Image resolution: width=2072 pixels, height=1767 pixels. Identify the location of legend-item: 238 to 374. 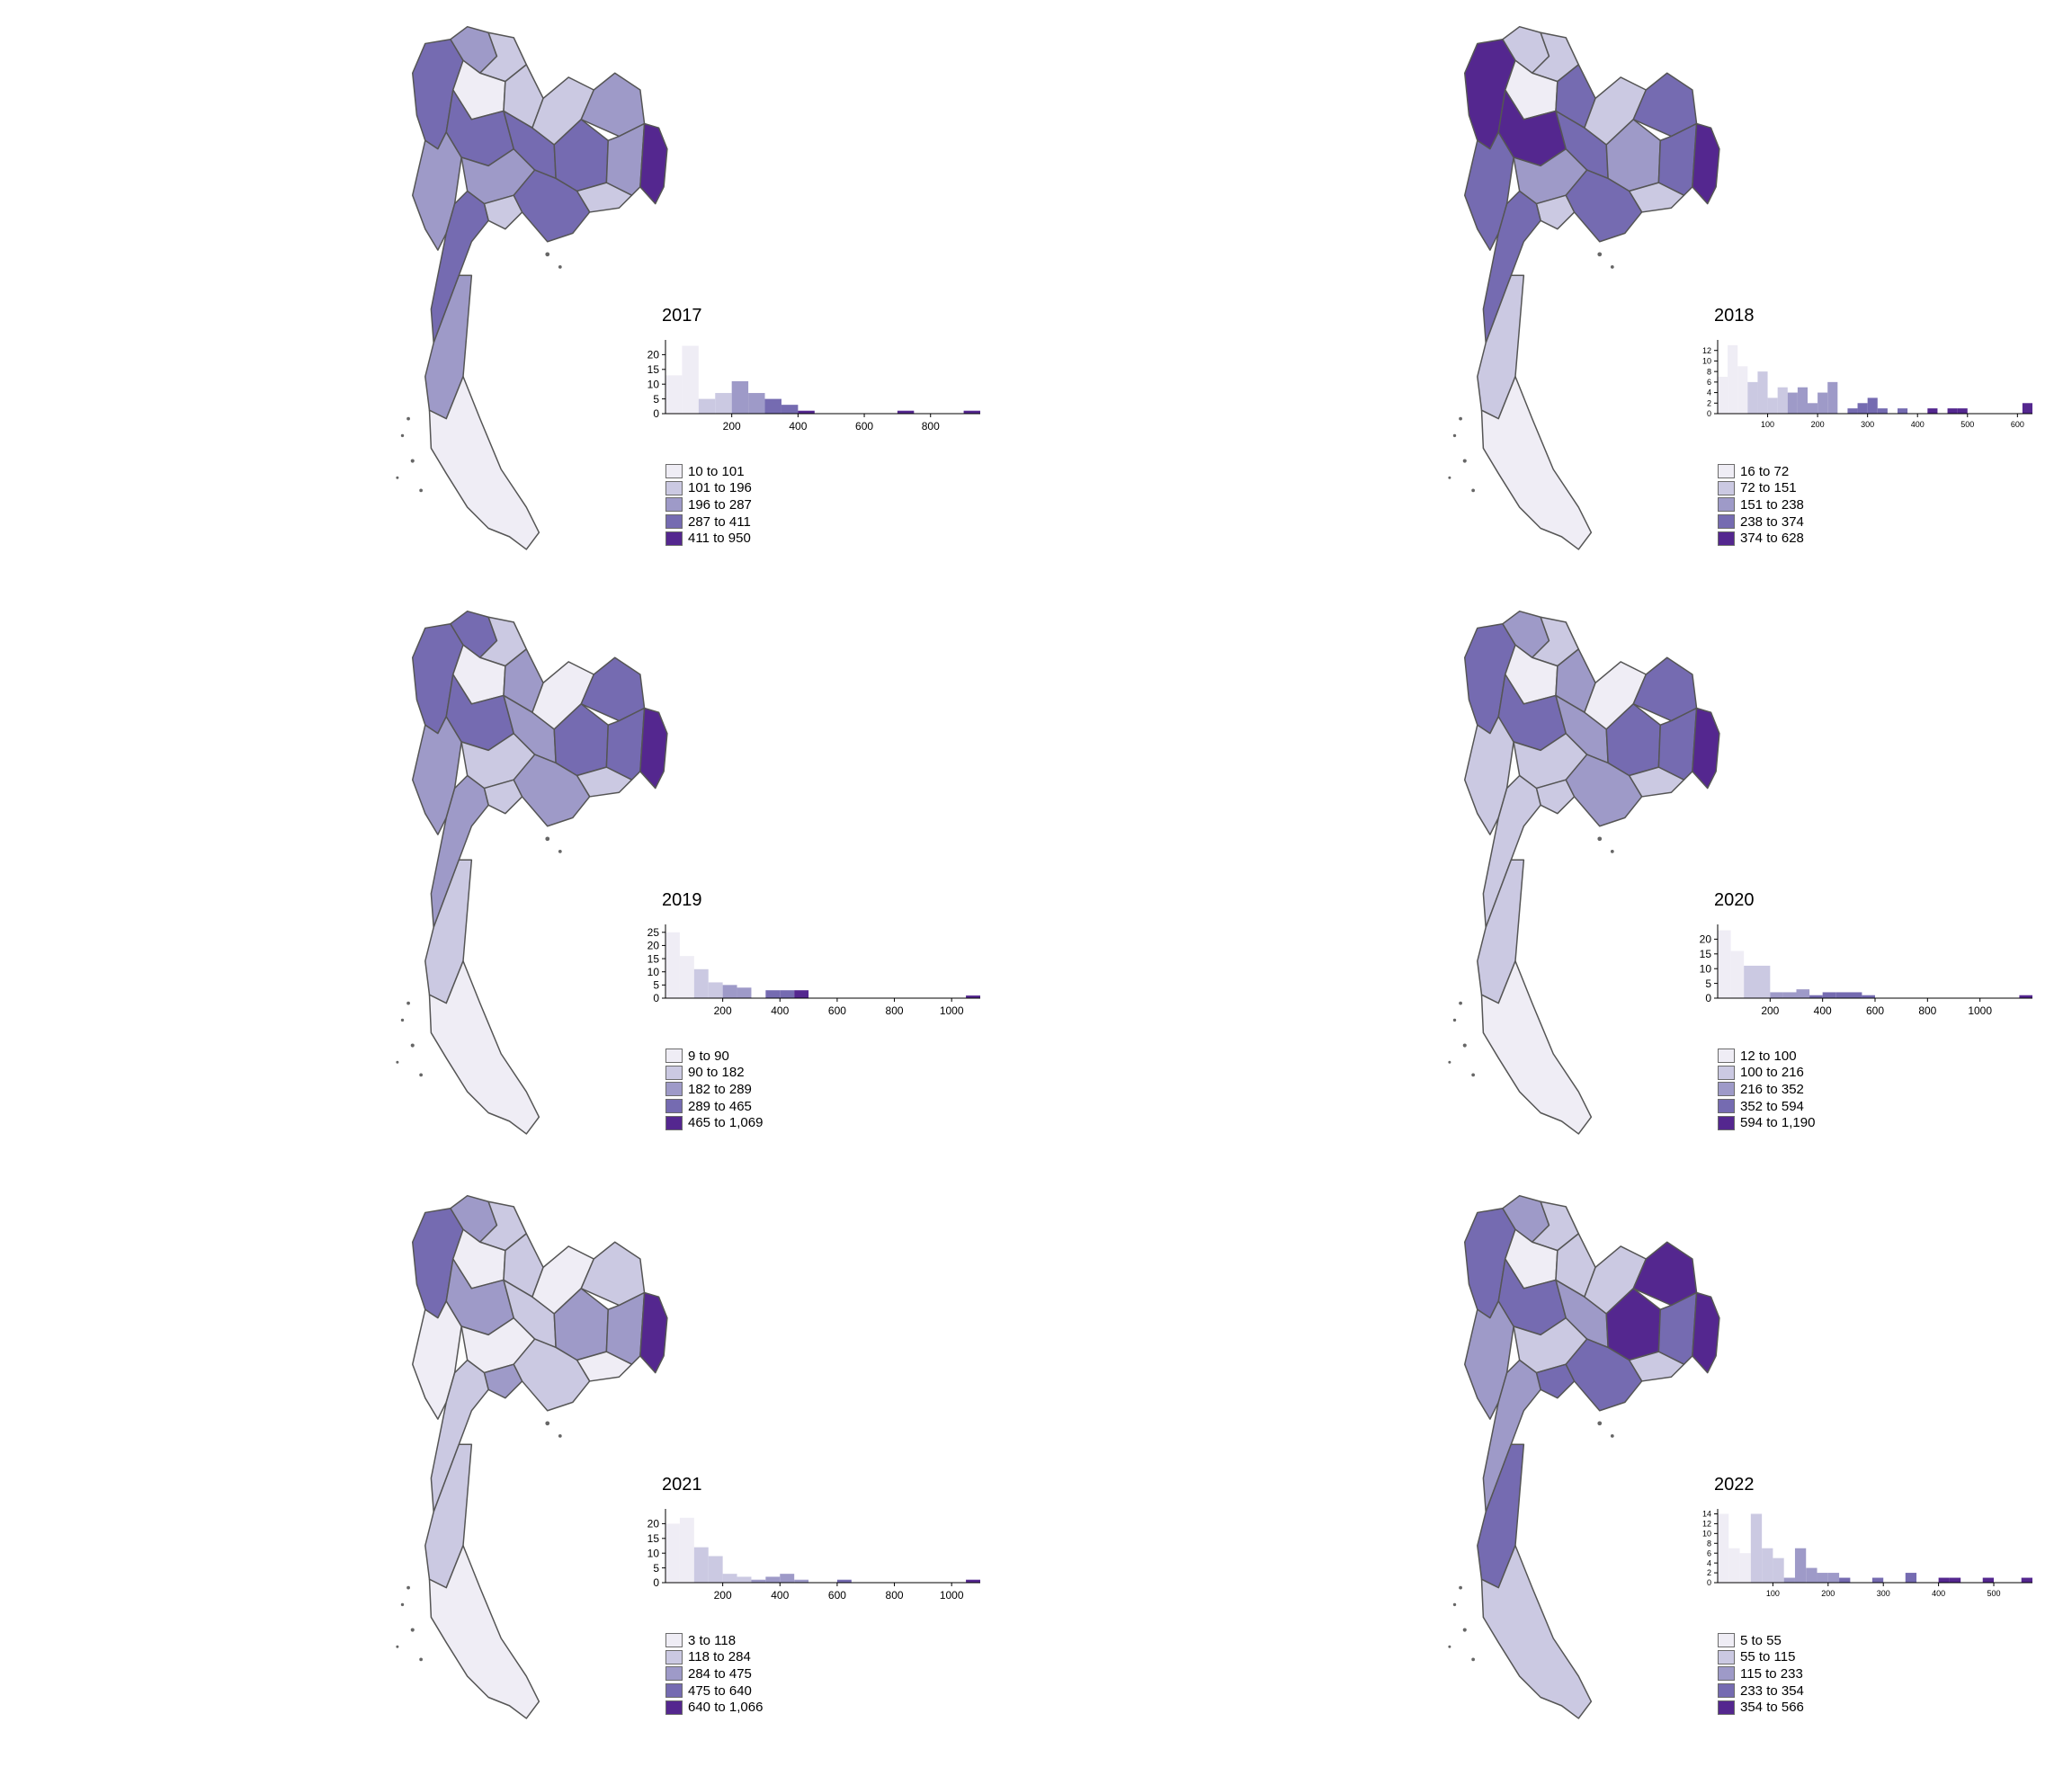
(1761, 522).